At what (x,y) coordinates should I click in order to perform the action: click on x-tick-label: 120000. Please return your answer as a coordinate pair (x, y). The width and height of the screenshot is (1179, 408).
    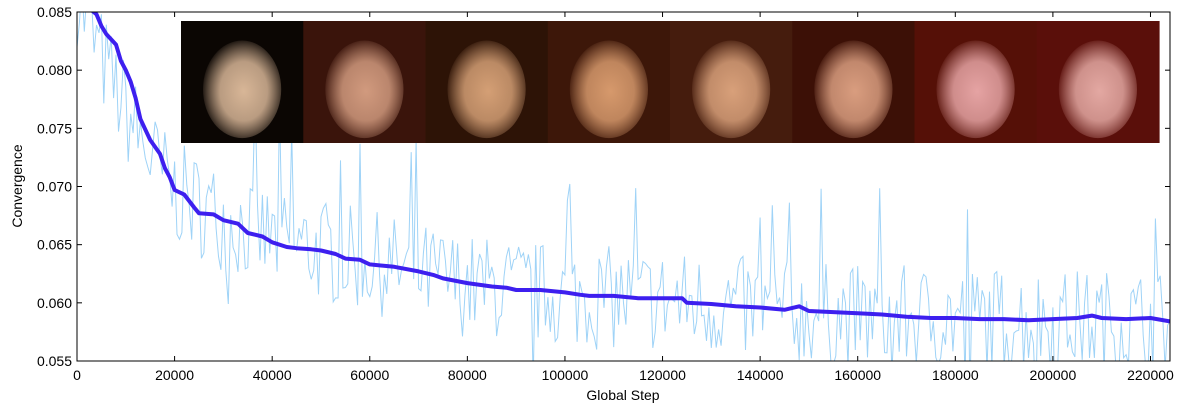
    Looking at the image, I should click on (662, 375).